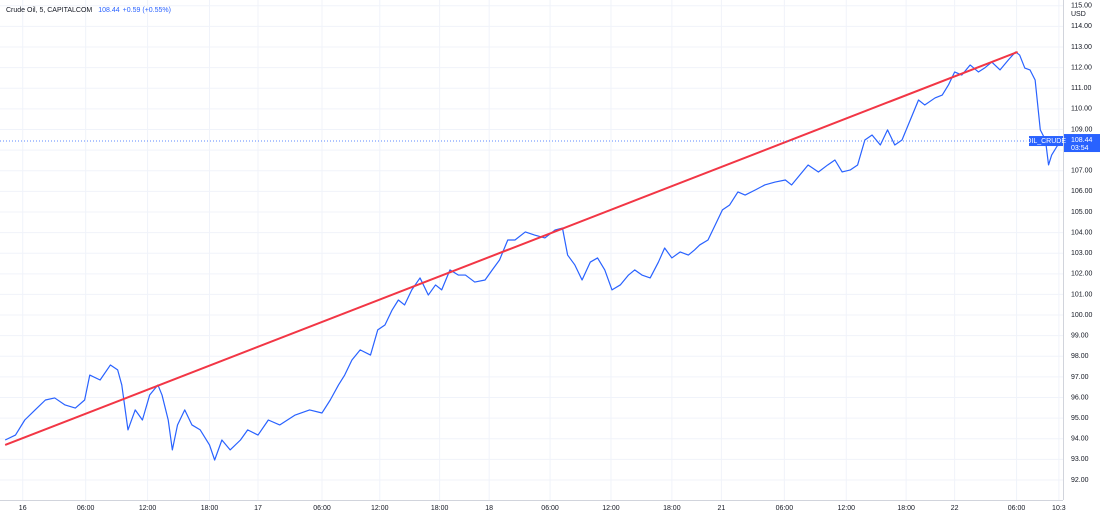 This screenshot has width=1101, height=524. Describe the element at coordinates (109, 10) in the screenshot. I see `header-price: 108.44` at that location.